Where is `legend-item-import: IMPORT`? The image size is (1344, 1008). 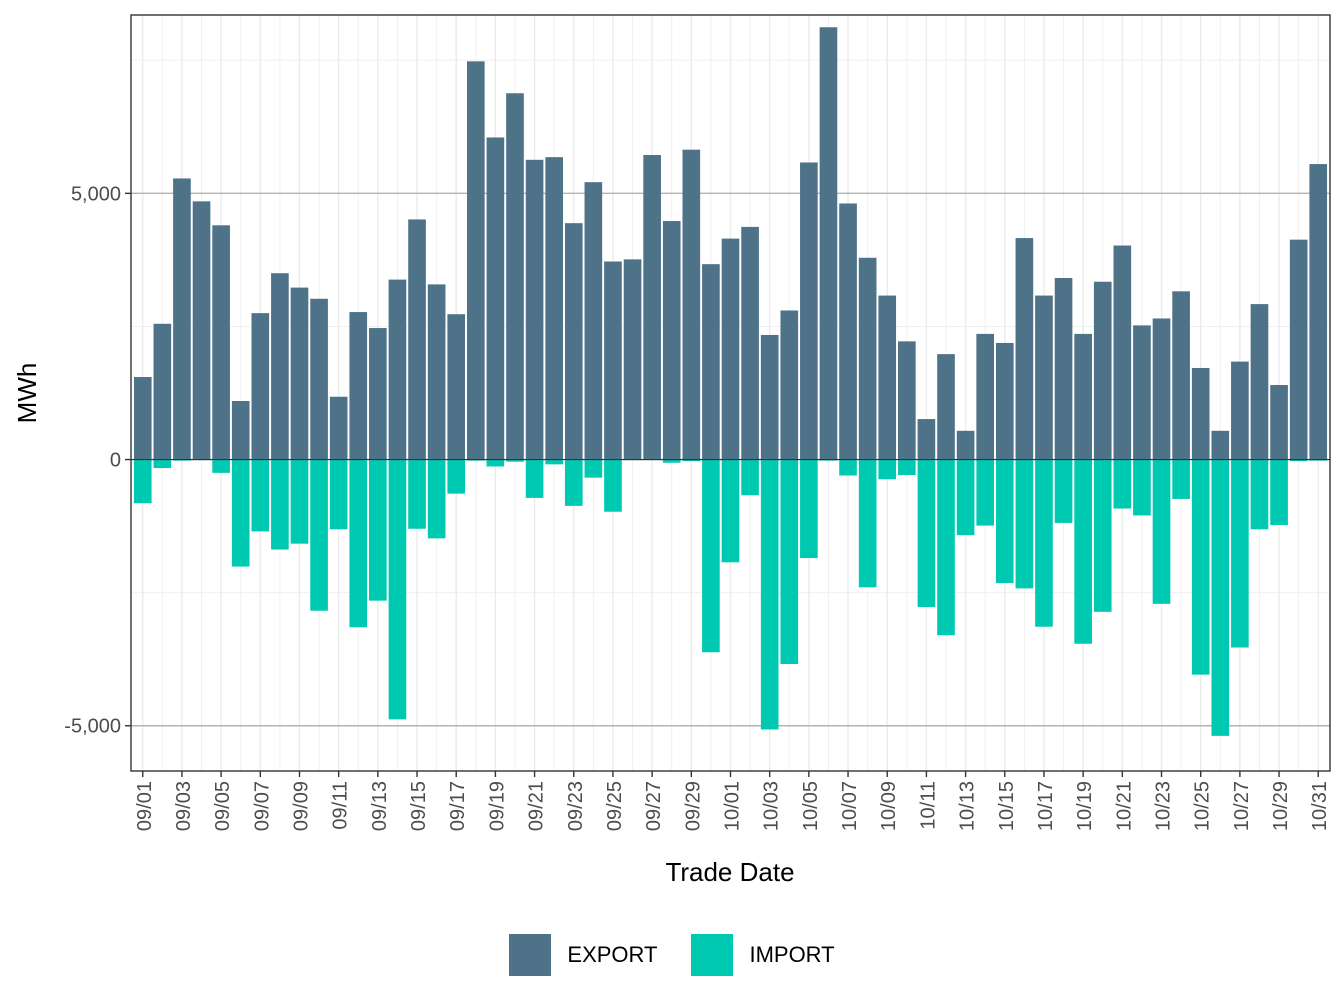
legend-item-import: IMPORT is located at coordinates (763, 955).